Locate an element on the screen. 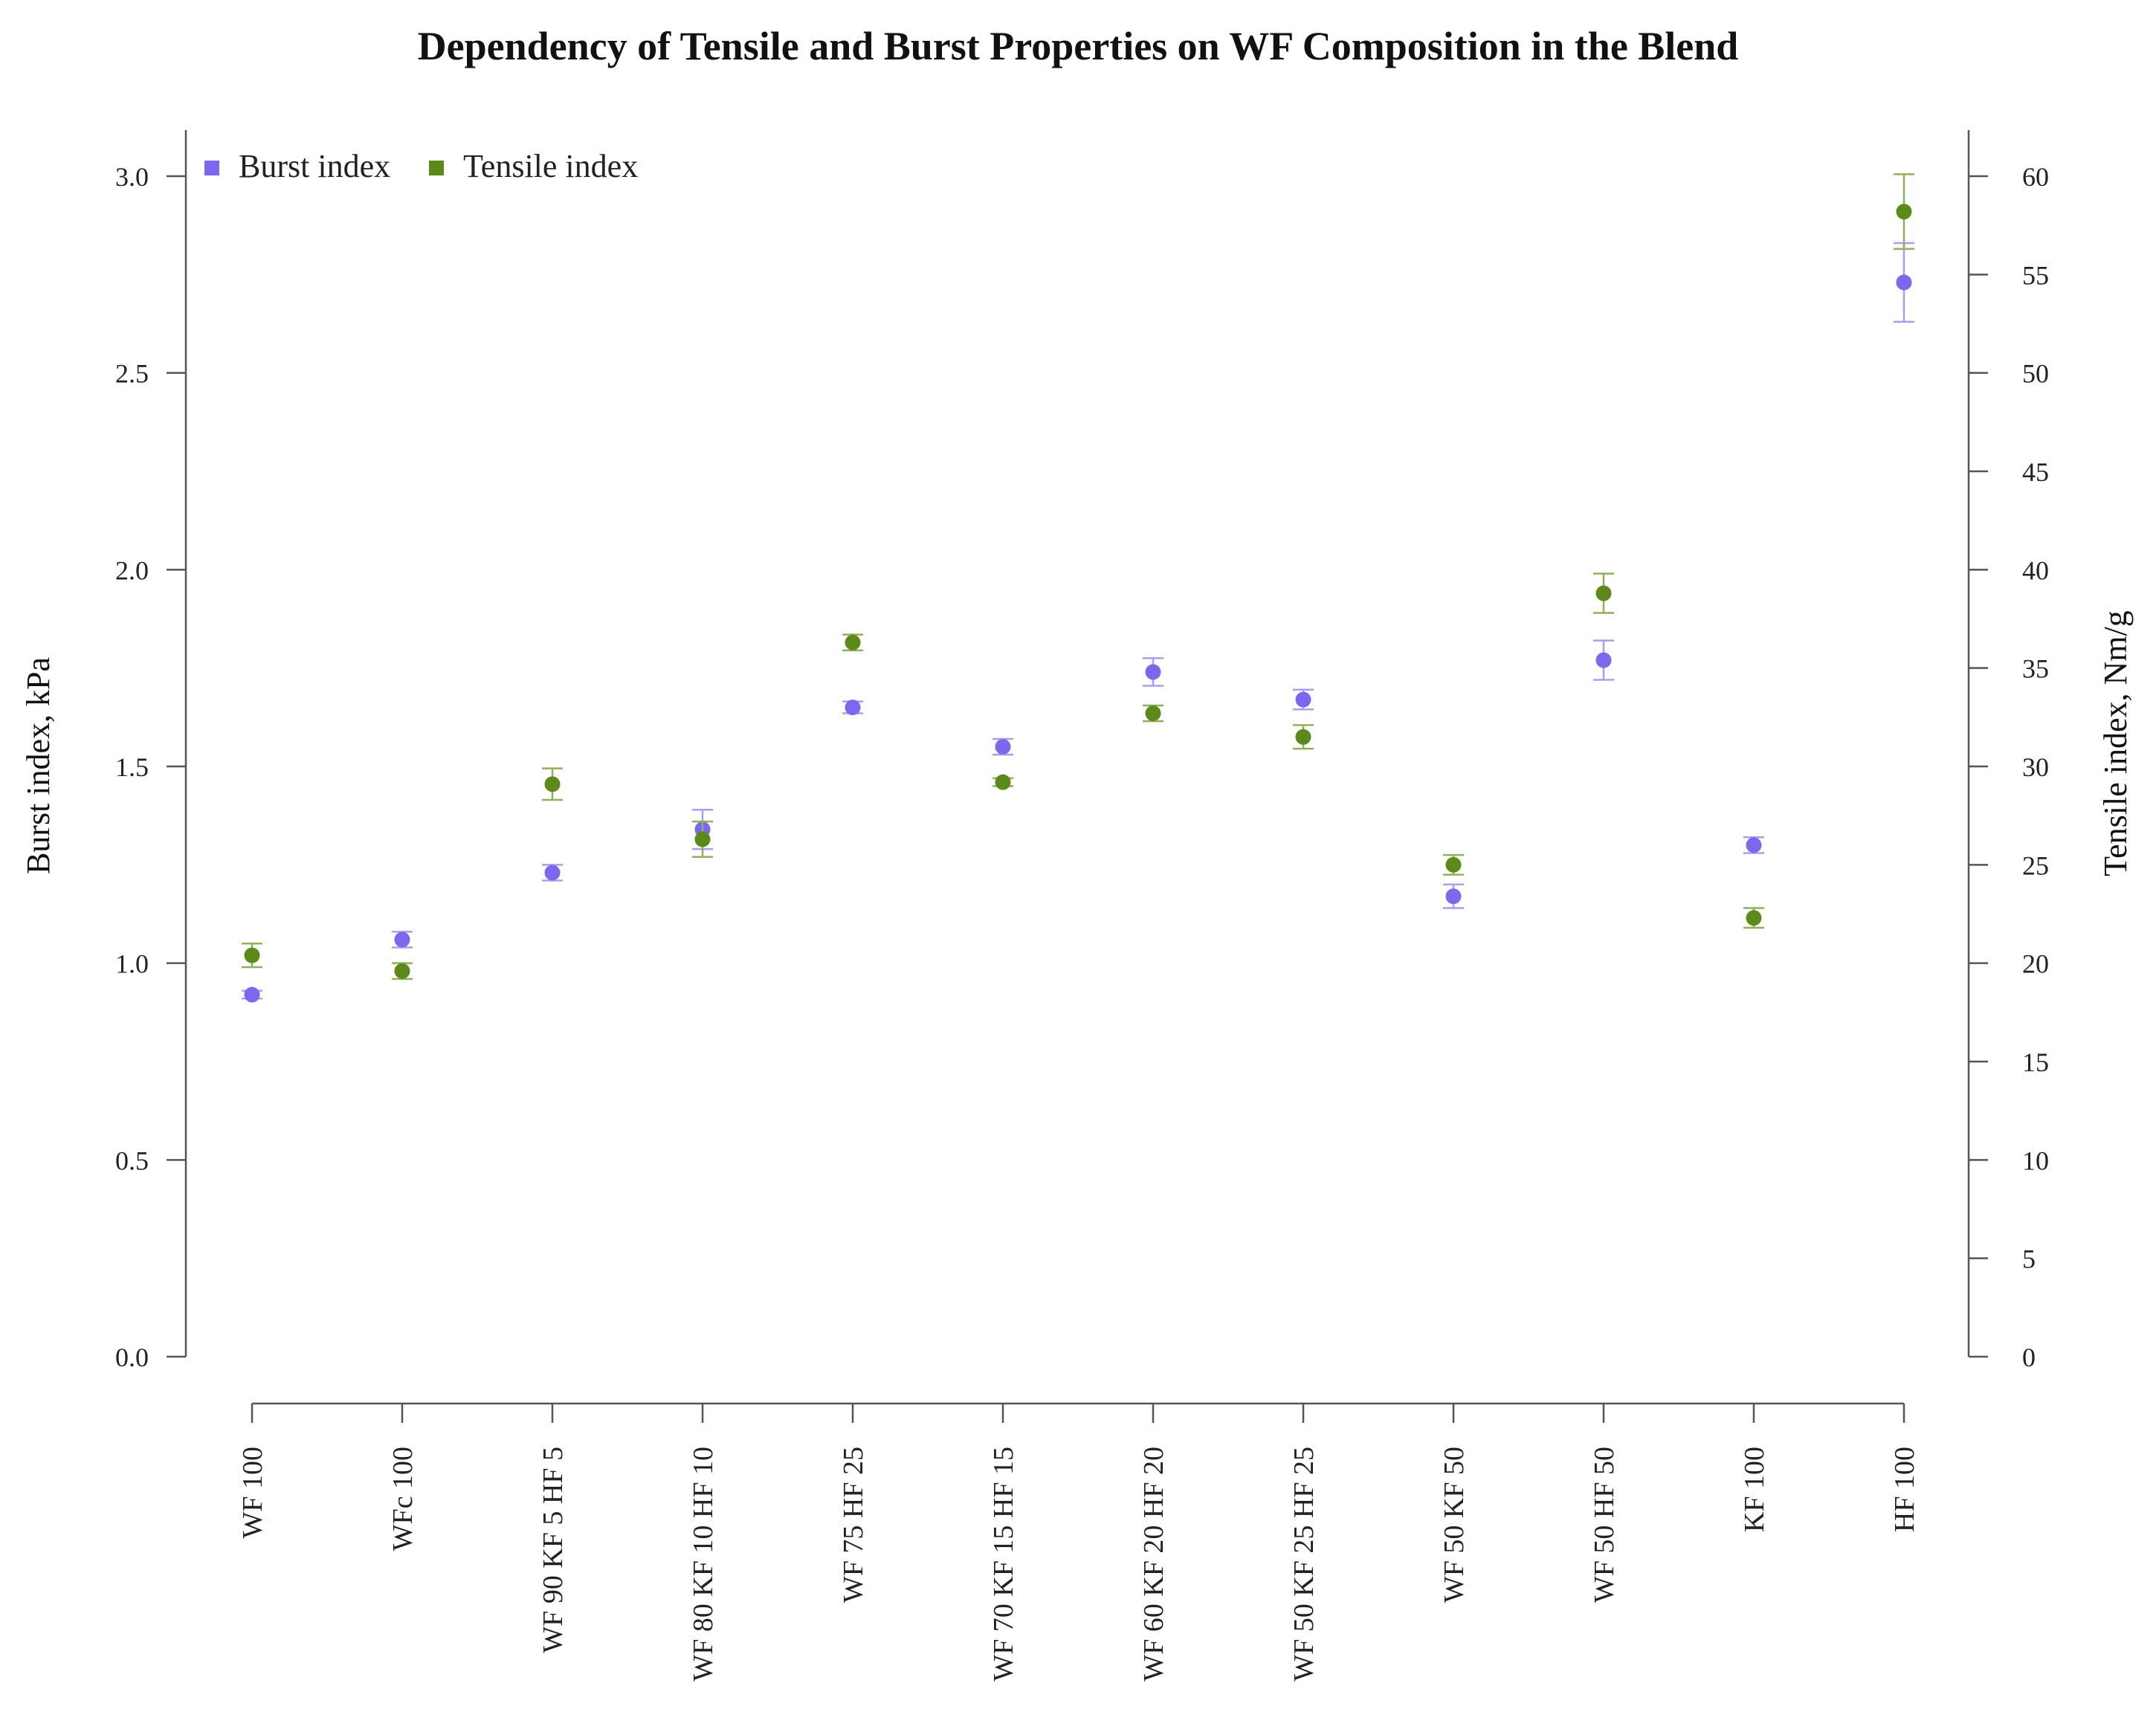 This screenshot has width=2156, height=1715. y-right-tick-label: 10 is located at coordinates (2035, 1160).